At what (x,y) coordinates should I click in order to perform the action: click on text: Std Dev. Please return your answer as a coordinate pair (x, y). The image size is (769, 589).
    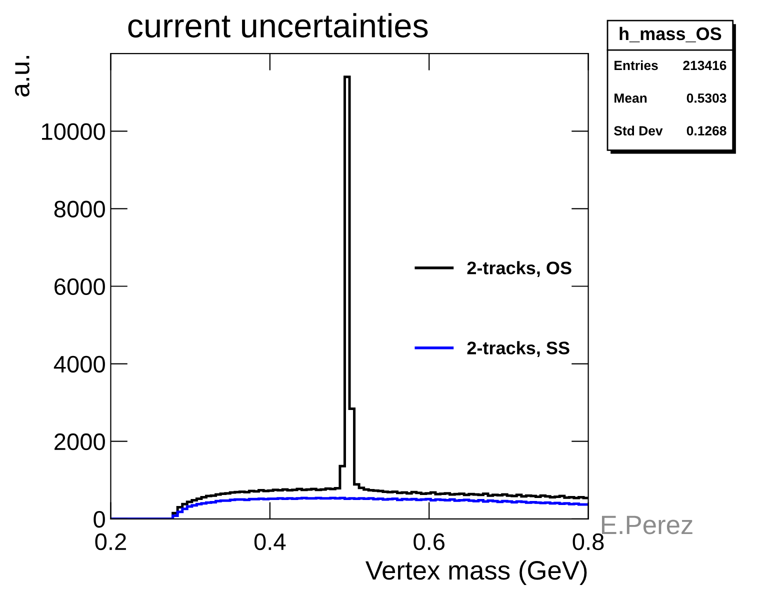
    Looking at the image, I should click on (638, 131).